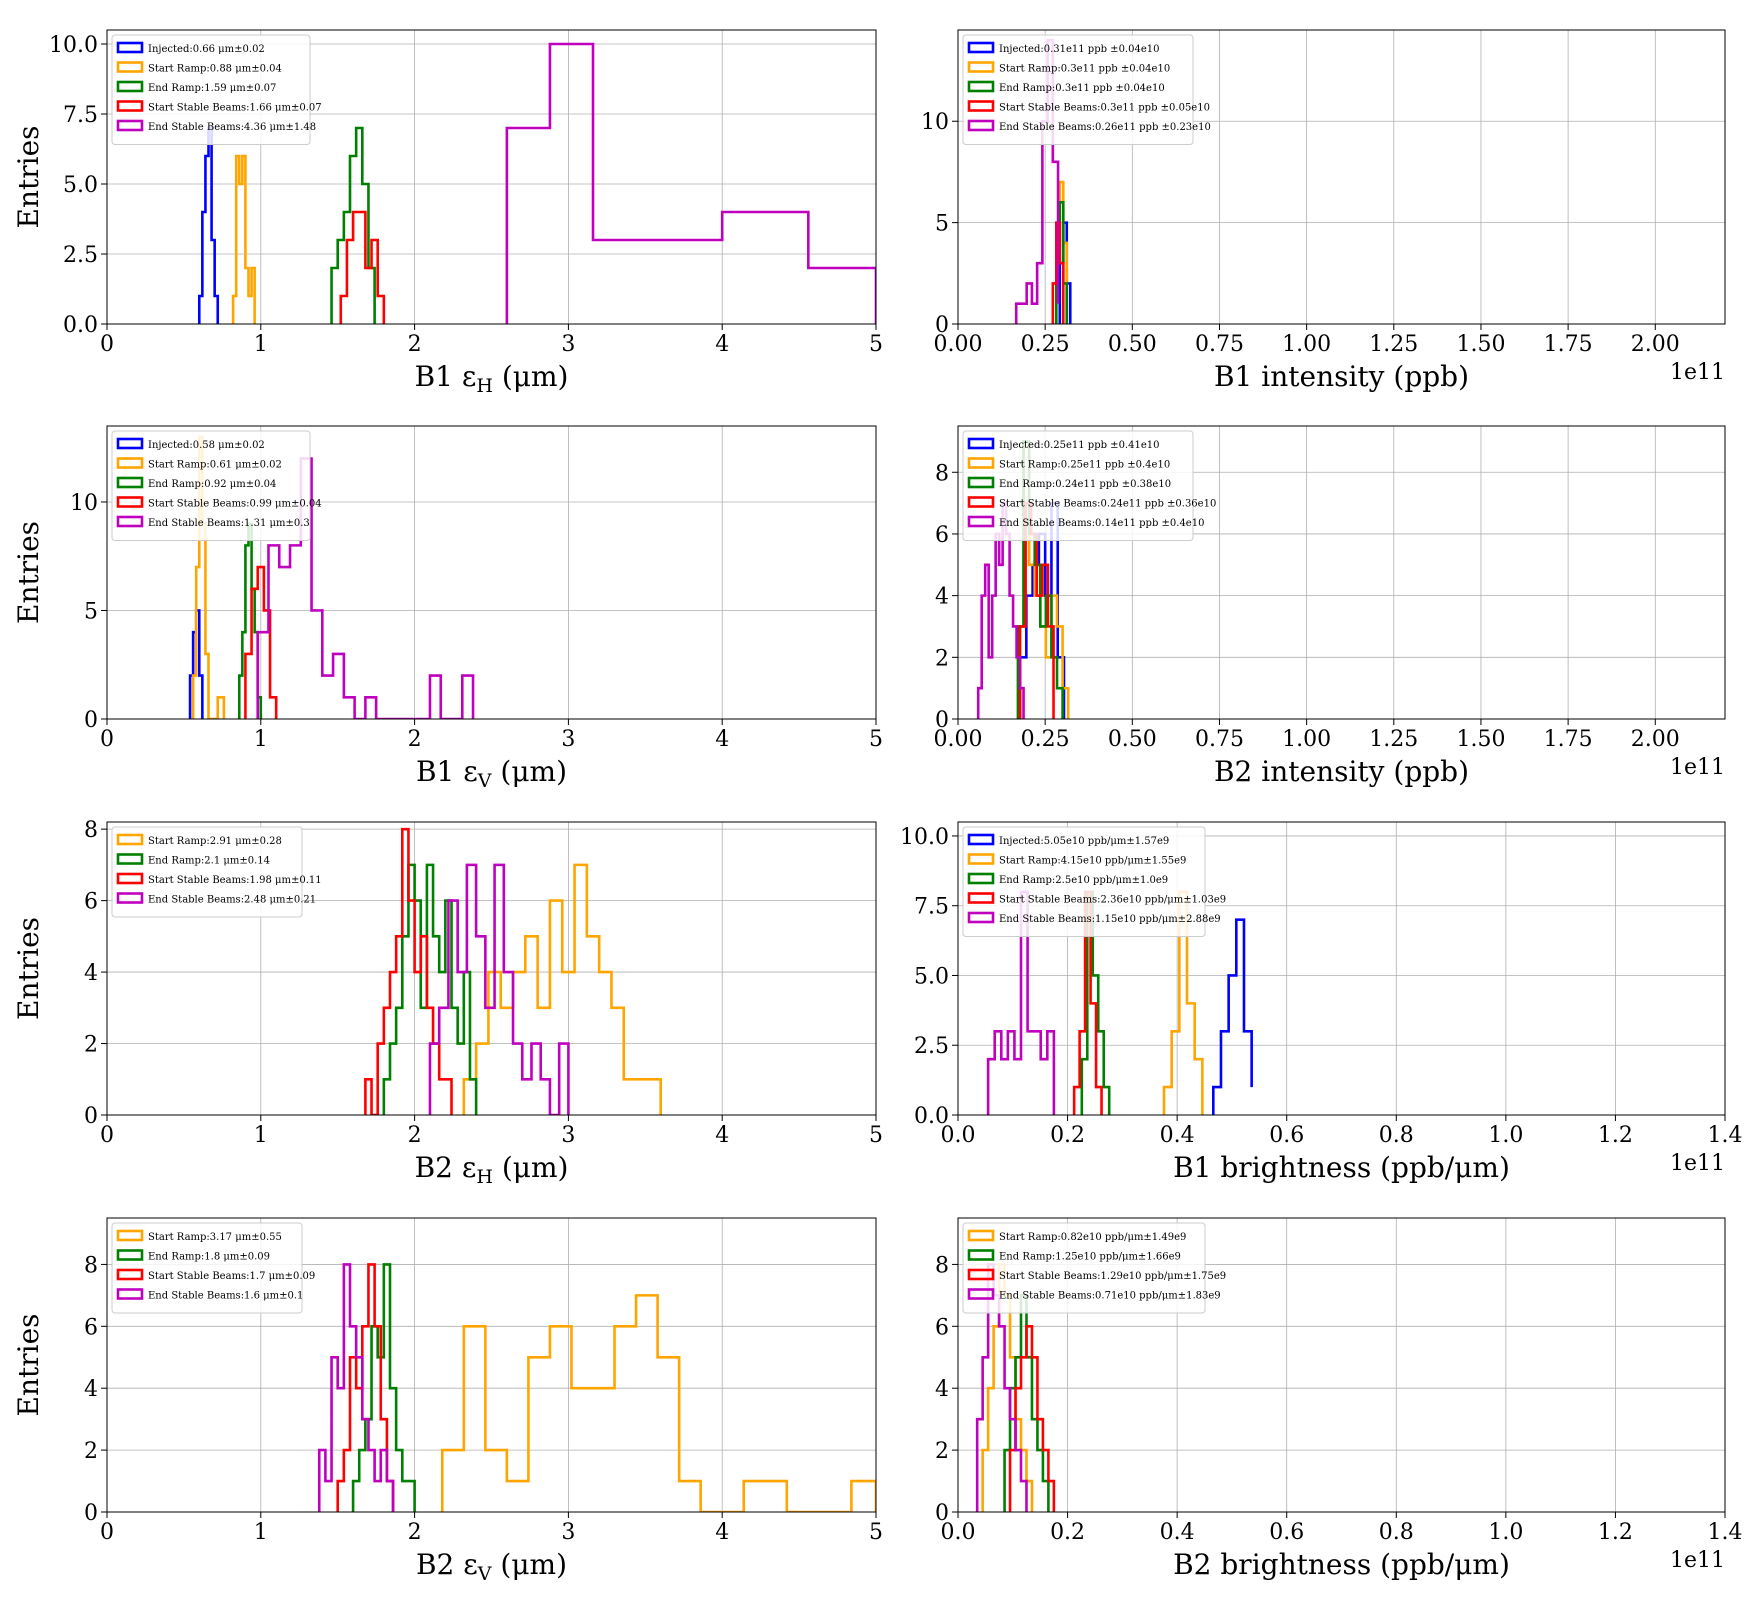  What do you see at coordinates (1177, 1135) in the screenshot?
I see `x-tick-label: 0.4` at bounding box center [1177, 1135].